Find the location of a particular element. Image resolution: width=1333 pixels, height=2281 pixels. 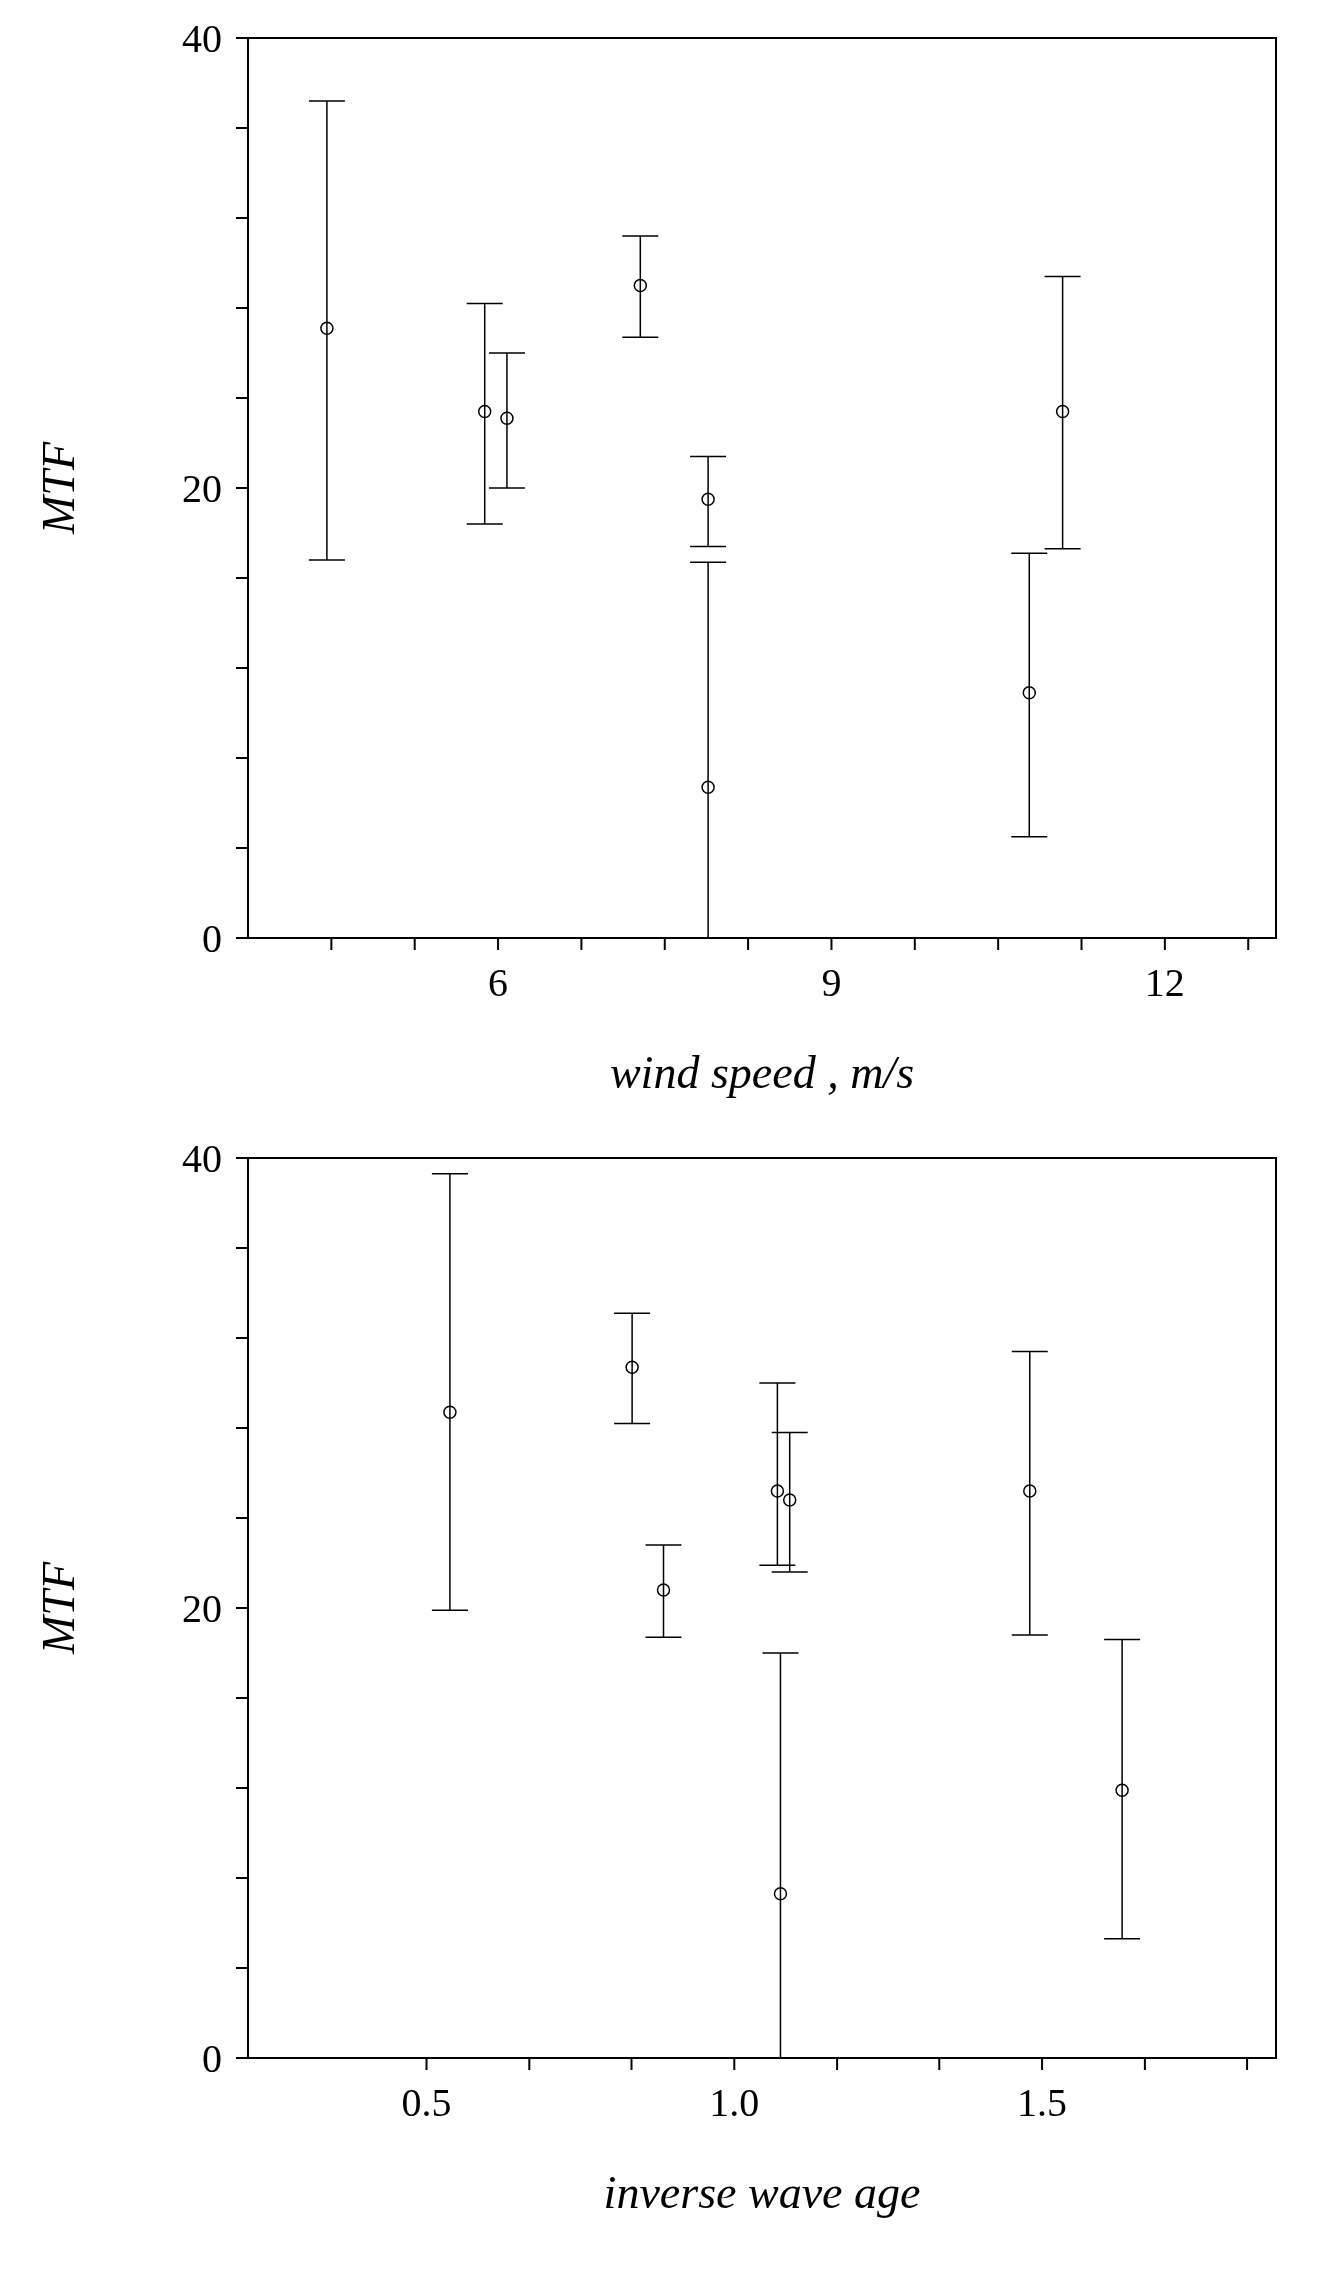

x-tick-label: 0.5 is located at coordinates (426, 2103).